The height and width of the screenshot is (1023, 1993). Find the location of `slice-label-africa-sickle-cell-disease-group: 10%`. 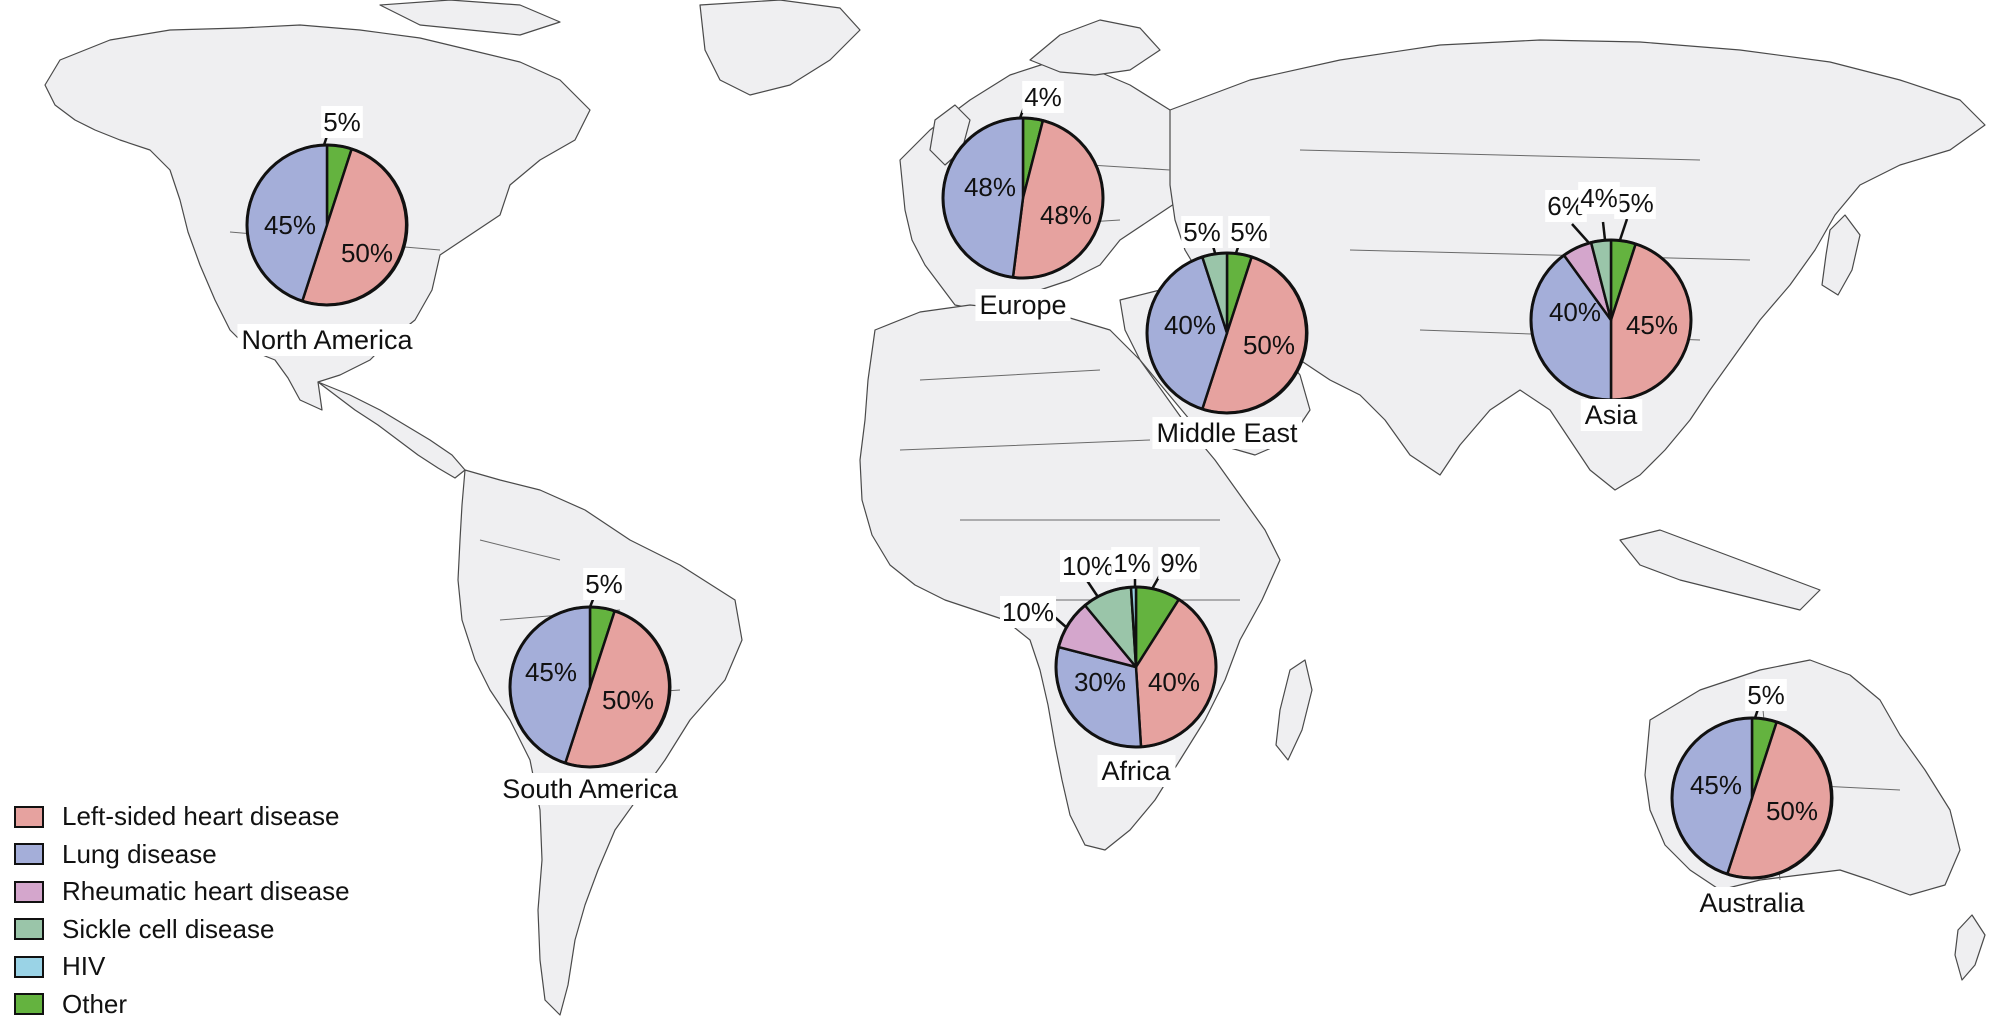

slice-label-africa-sickle-cell-disease-group: 10% is located at coordinates (1088, 566).